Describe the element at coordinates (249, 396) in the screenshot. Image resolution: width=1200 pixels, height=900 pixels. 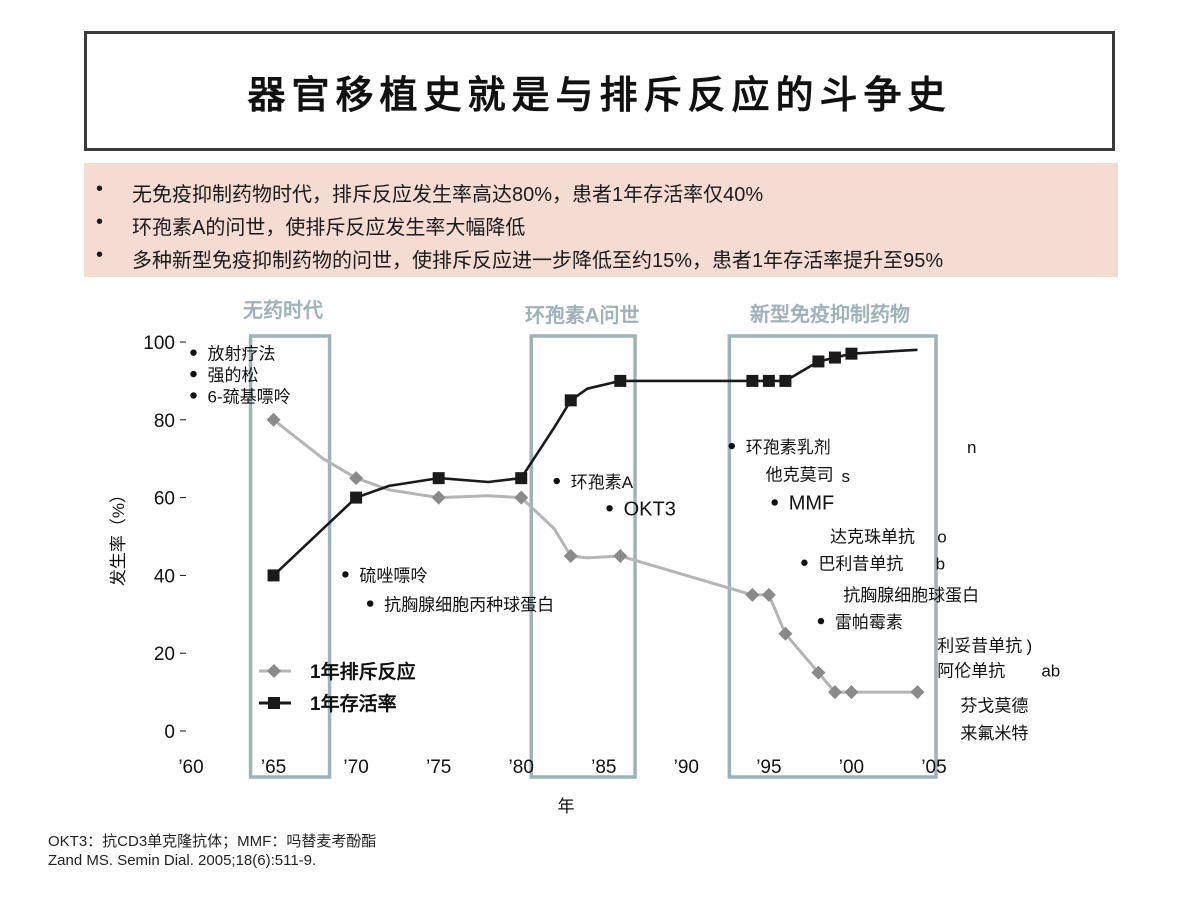
I see `annotation-label: 6-巯基嘌呤` at that location.